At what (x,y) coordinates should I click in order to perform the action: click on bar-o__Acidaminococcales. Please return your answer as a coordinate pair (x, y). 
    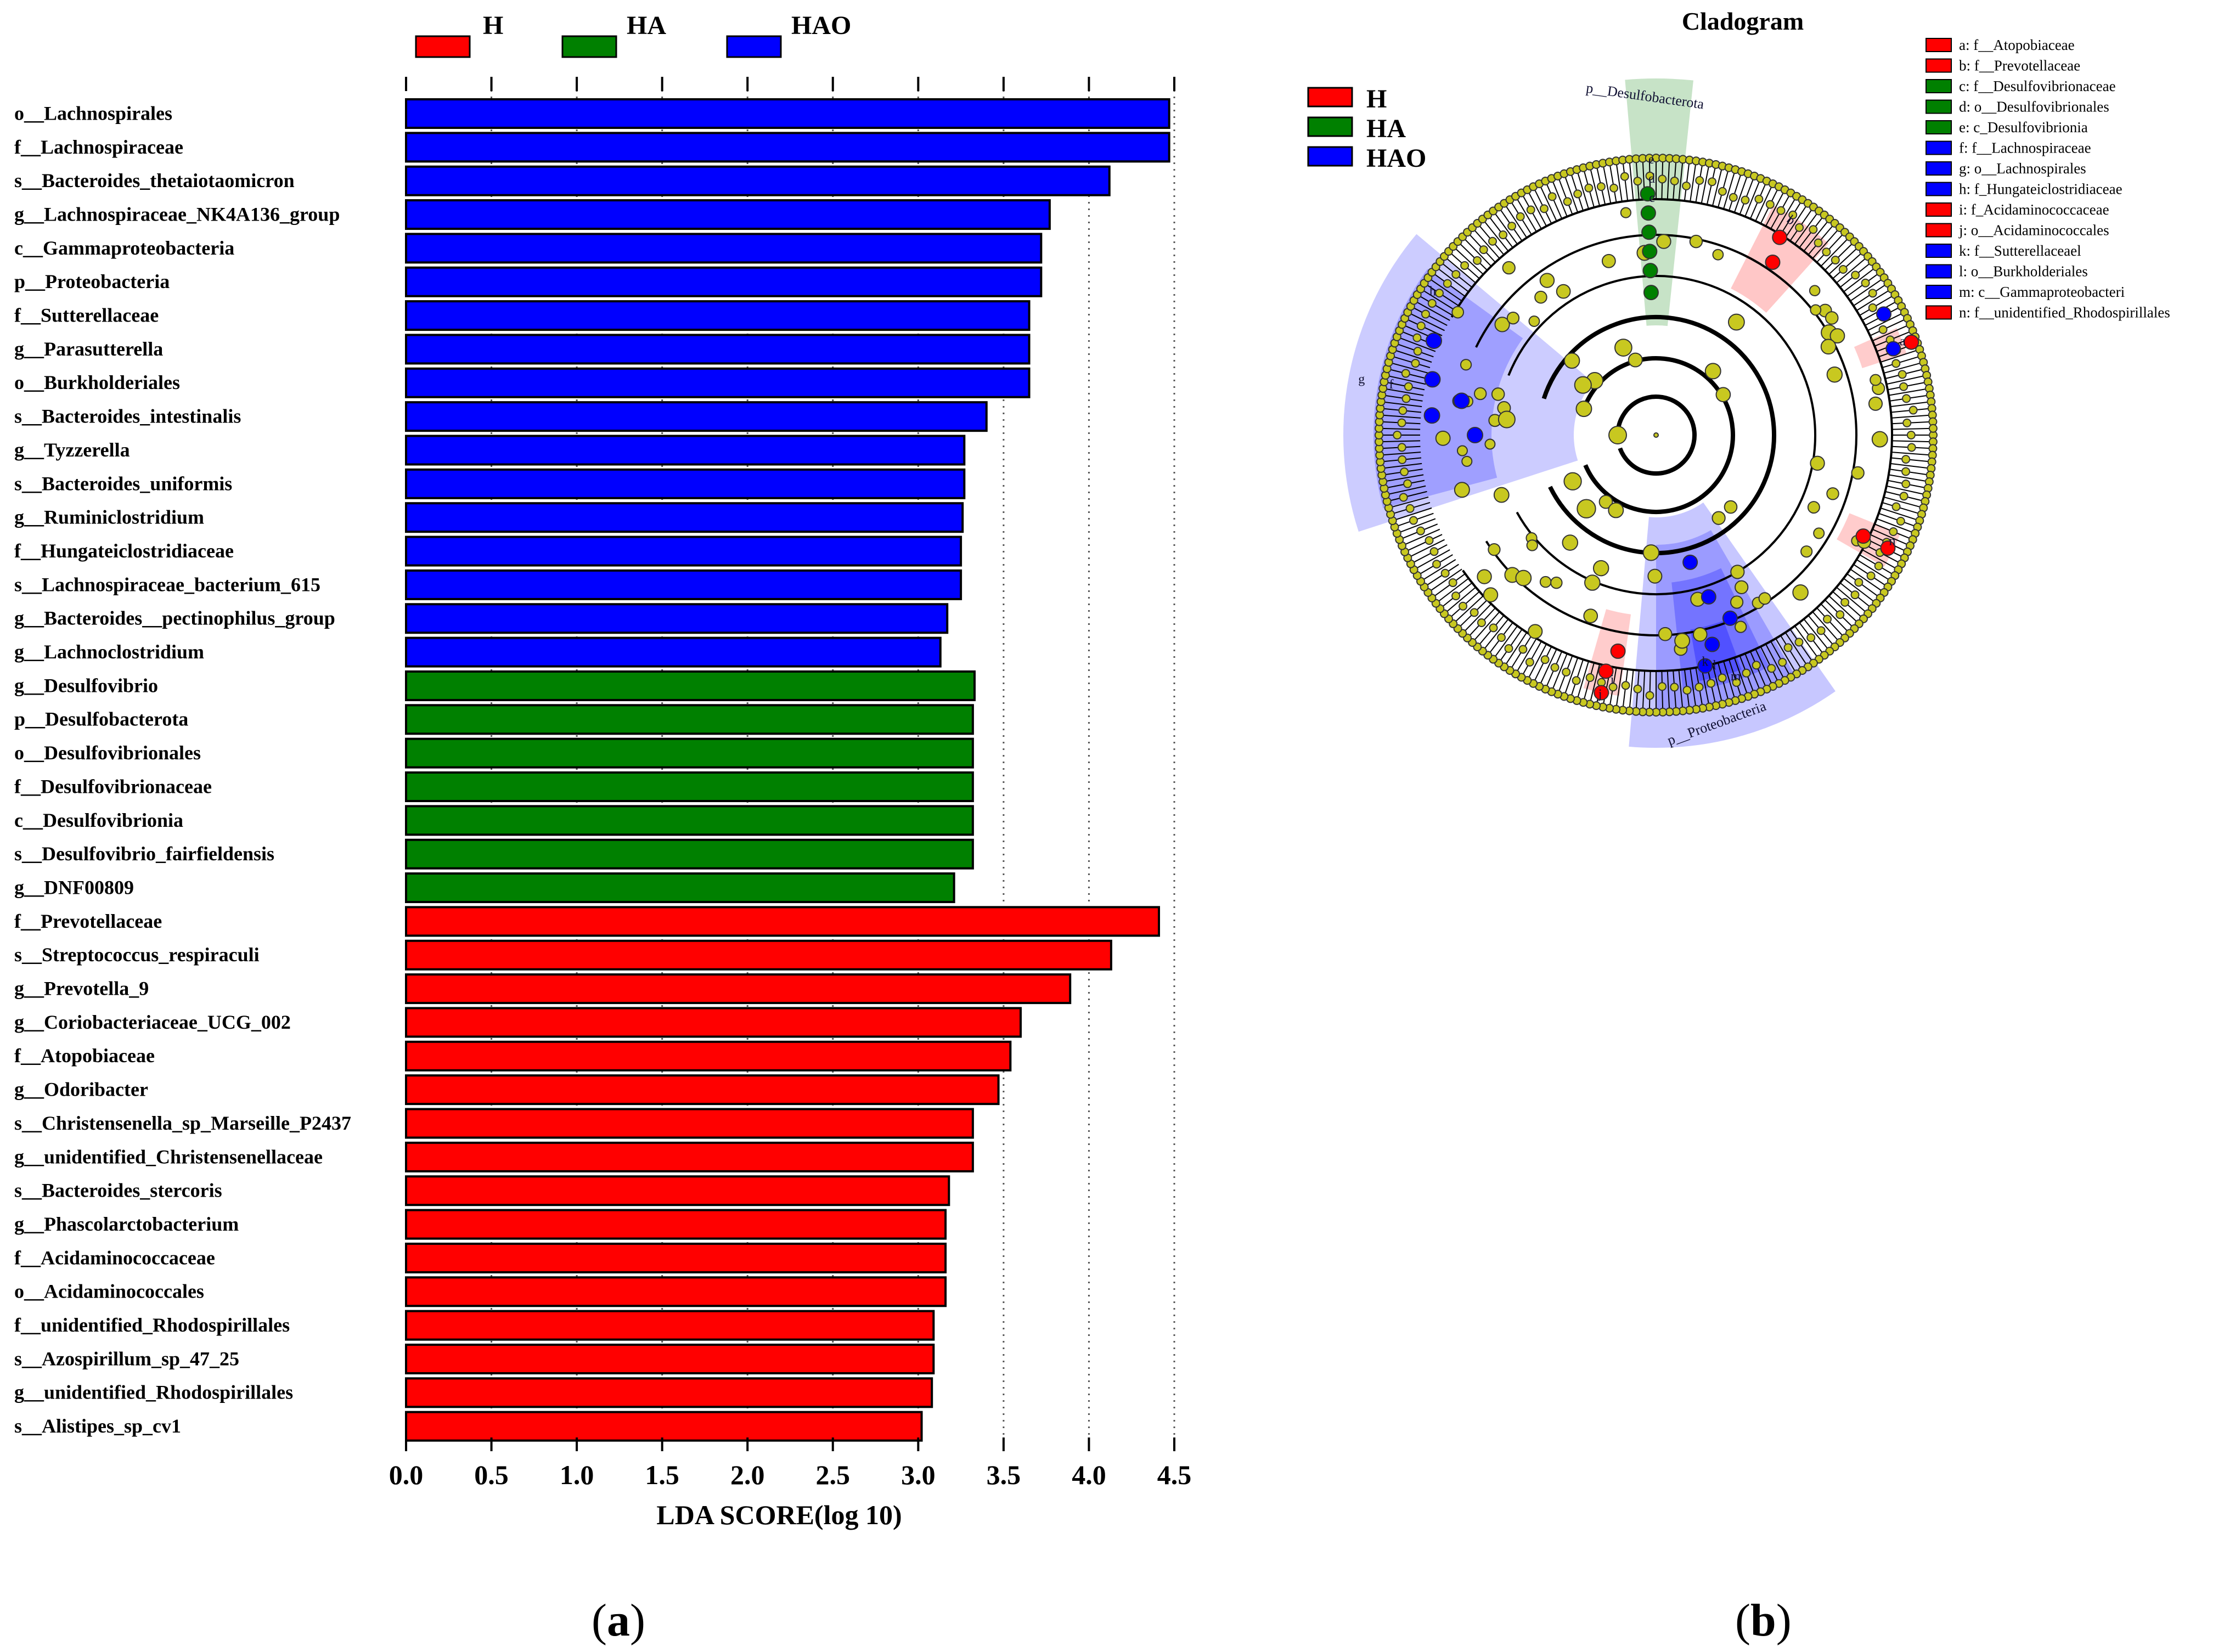
    Looking at the image, I should click on (676, 1291).